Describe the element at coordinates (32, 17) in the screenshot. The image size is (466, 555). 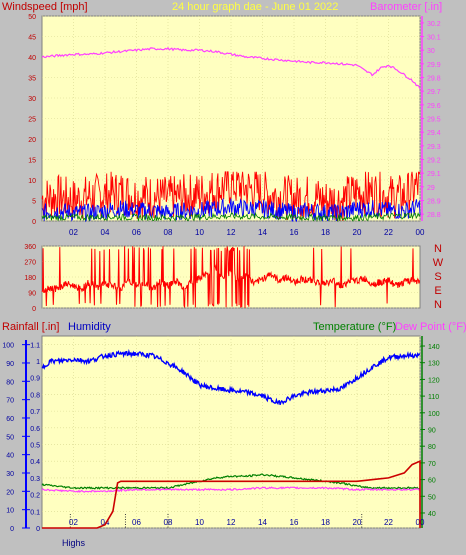
I see `wind-y-tick-label: 50` at that location.